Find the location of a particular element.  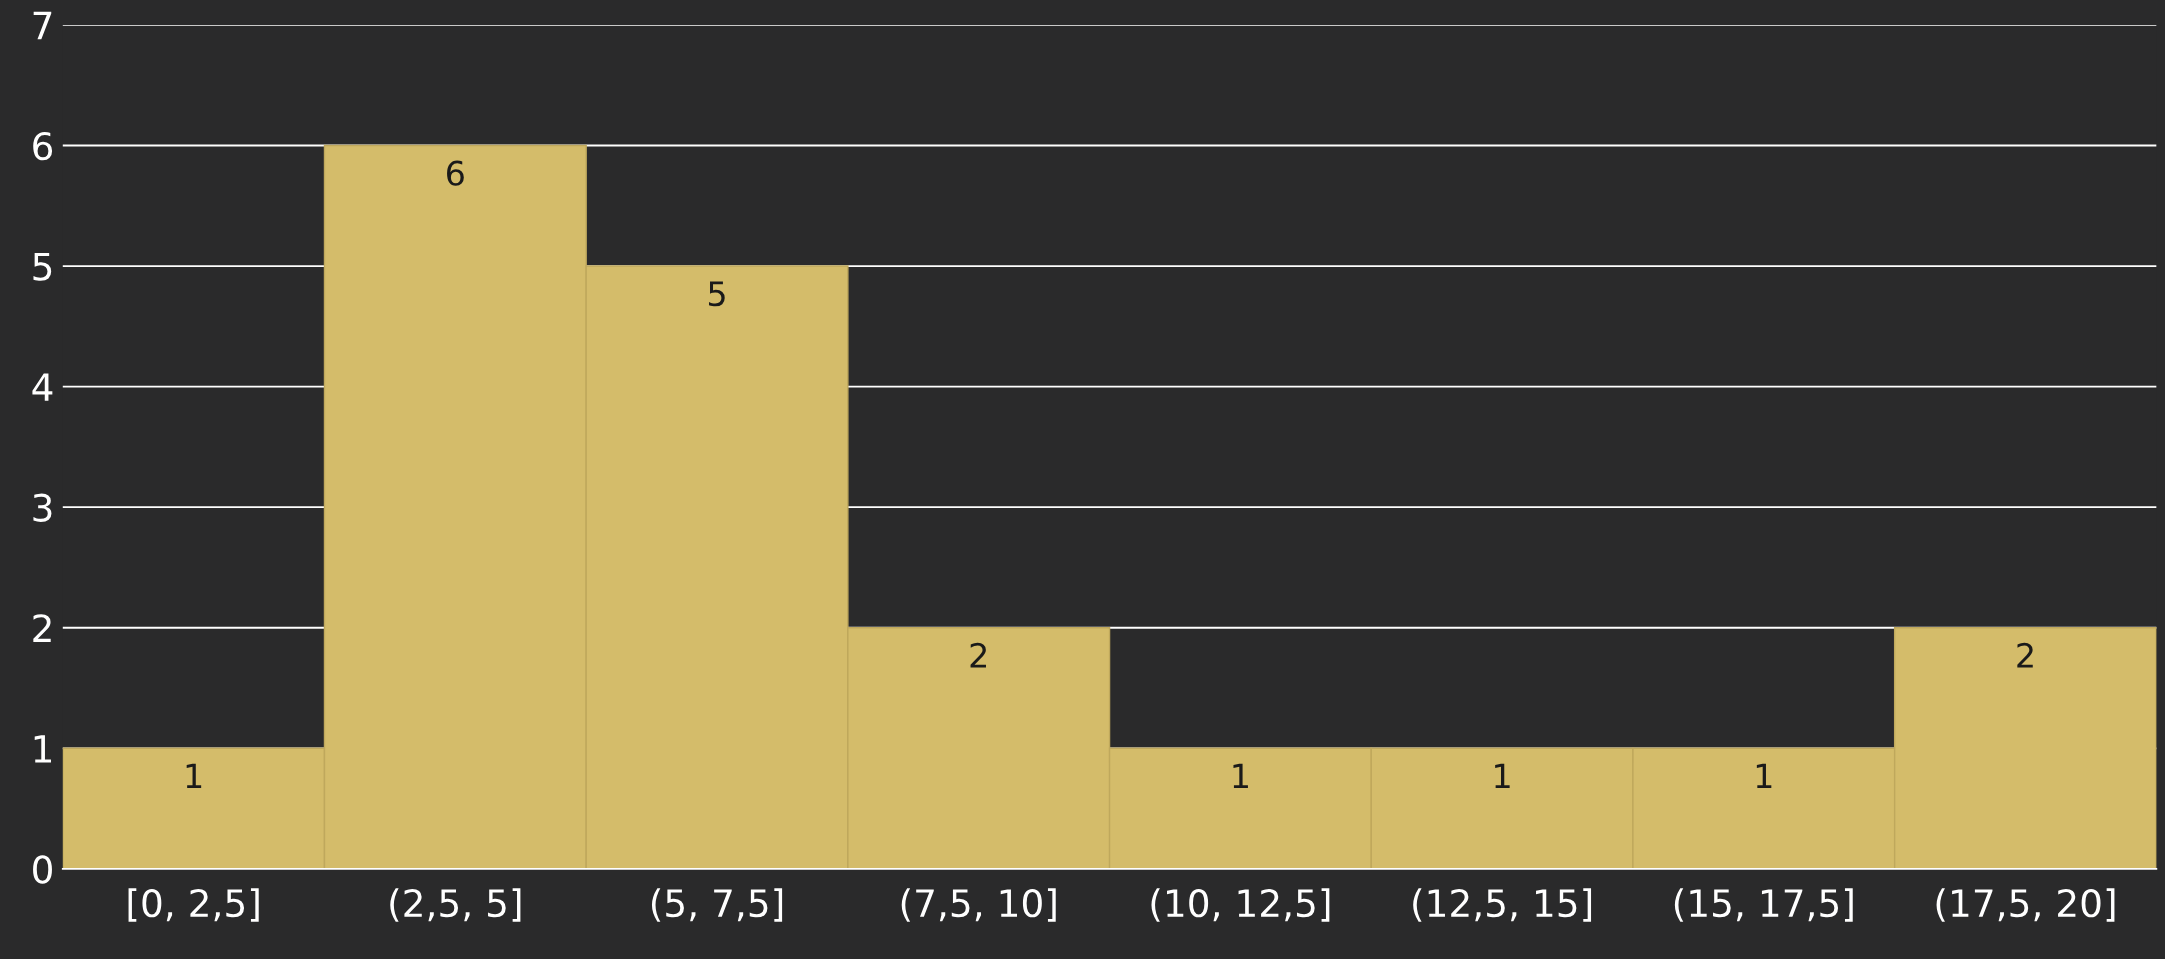

x-tick-label: [0, 2,5] is located at coordinates (193, 905).